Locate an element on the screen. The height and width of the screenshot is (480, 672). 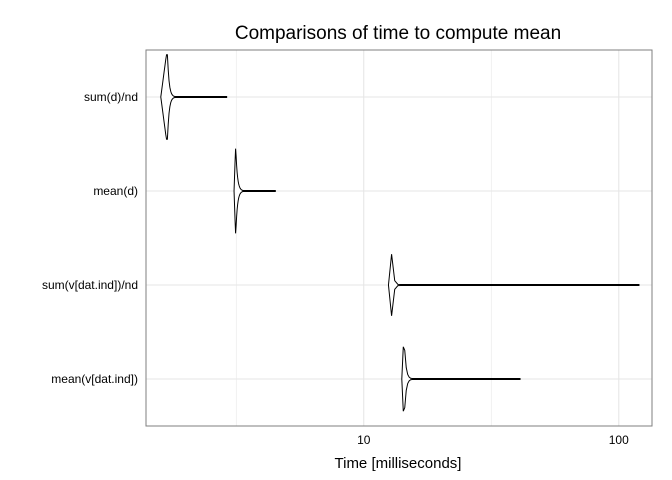
y-tick-label: sum(d)/nd is located at coordinates (111, 97).